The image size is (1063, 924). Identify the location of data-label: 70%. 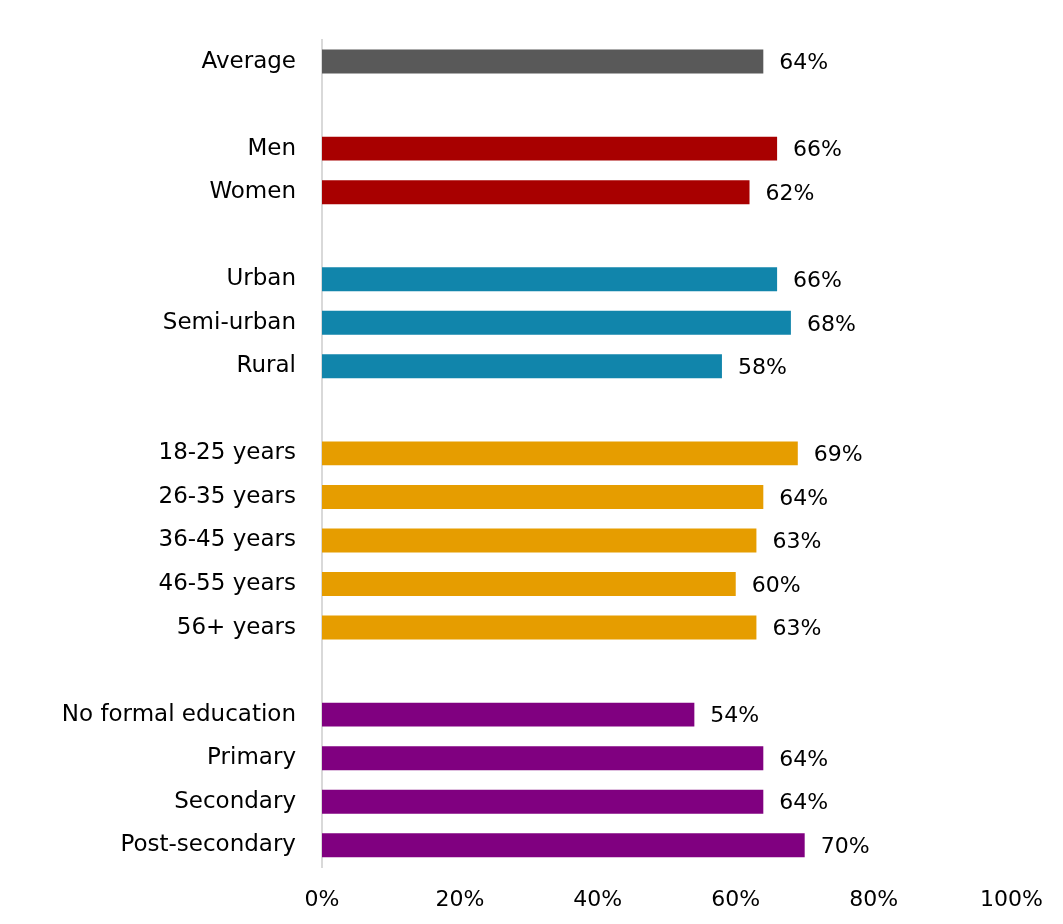
(845, 845).